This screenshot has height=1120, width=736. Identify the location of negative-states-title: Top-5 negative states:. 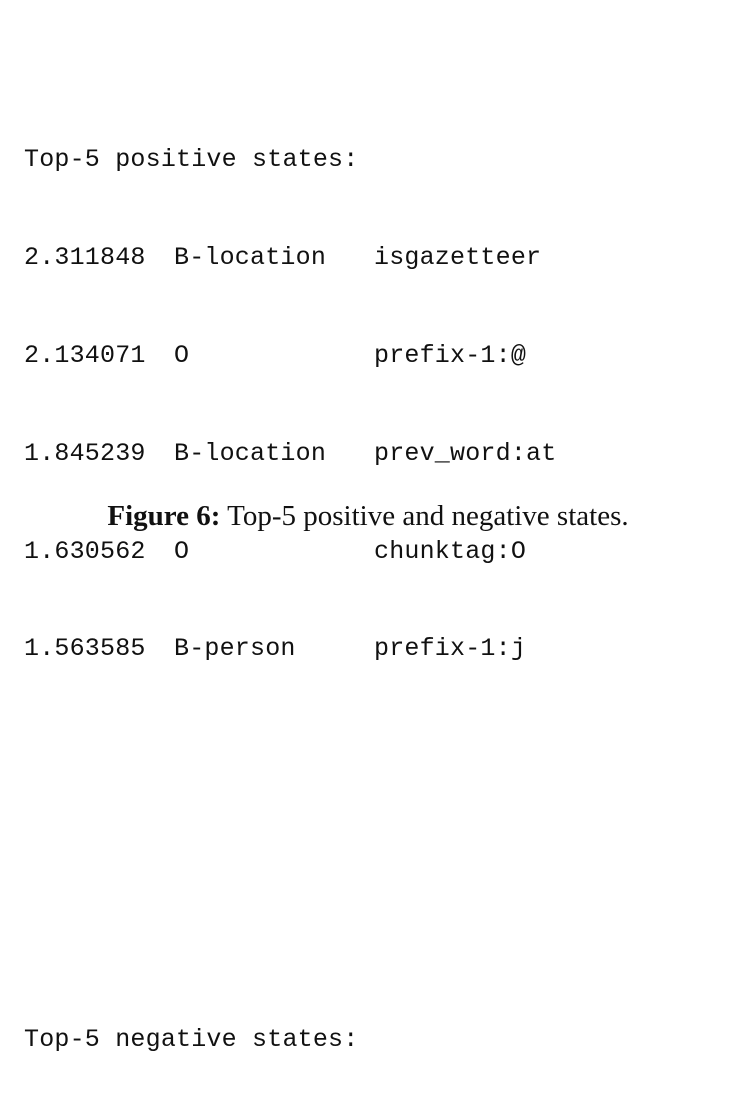
(191, 1040).